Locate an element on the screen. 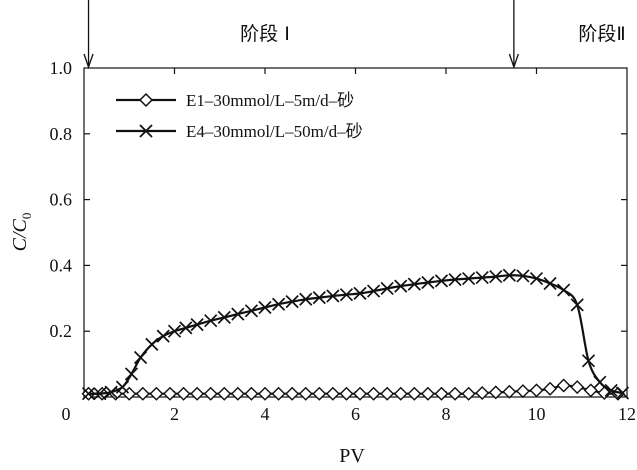 The height and width of the screenshot is (470, 637). y-tick-label: 0.8 is located at coordinates (61, 134).